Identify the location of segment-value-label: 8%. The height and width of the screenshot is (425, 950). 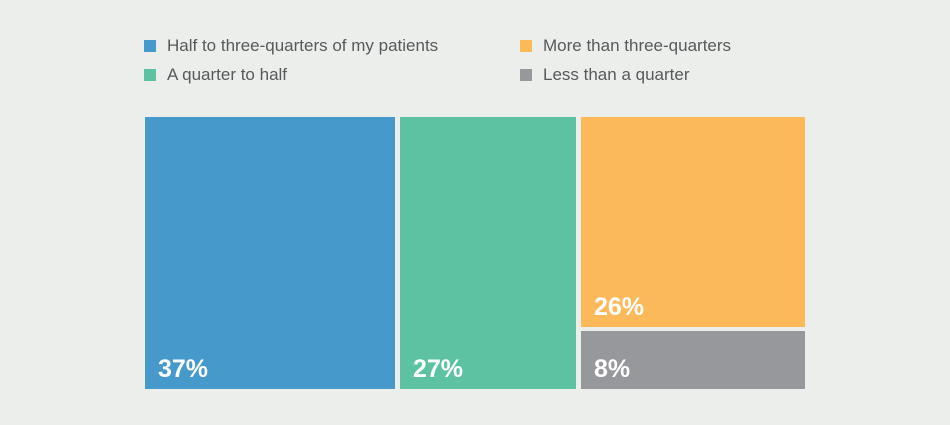
(612, 369).